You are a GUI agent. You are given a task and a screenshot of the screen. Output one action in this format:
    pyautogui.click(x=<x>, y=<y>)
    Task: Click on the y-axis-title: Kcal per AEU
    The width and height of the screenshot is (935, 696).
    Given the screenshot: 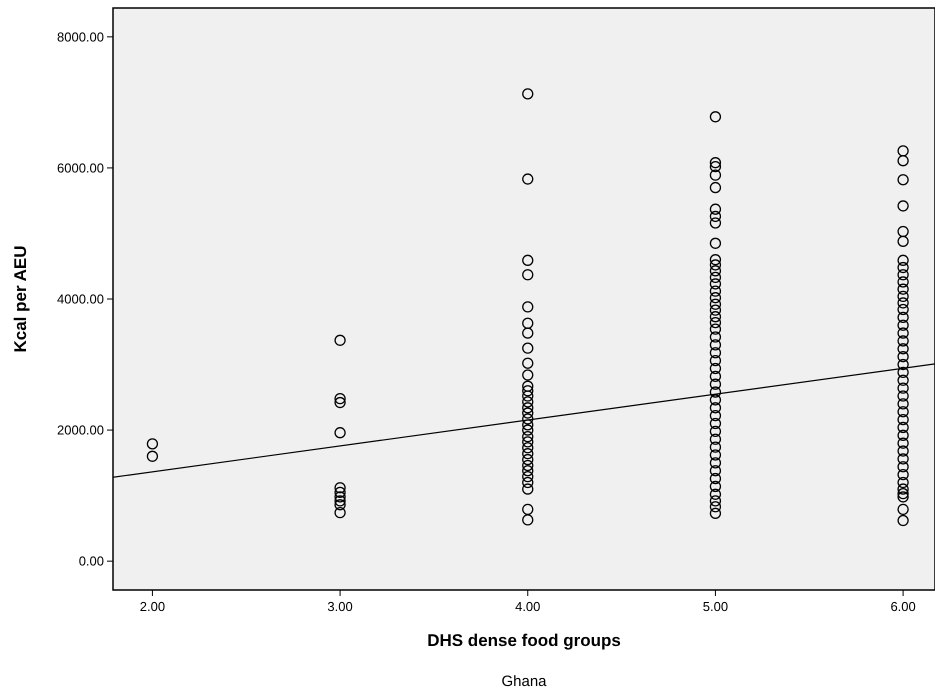 What is the action you would take?
    pyautogui.click(x=20, y=299)
    